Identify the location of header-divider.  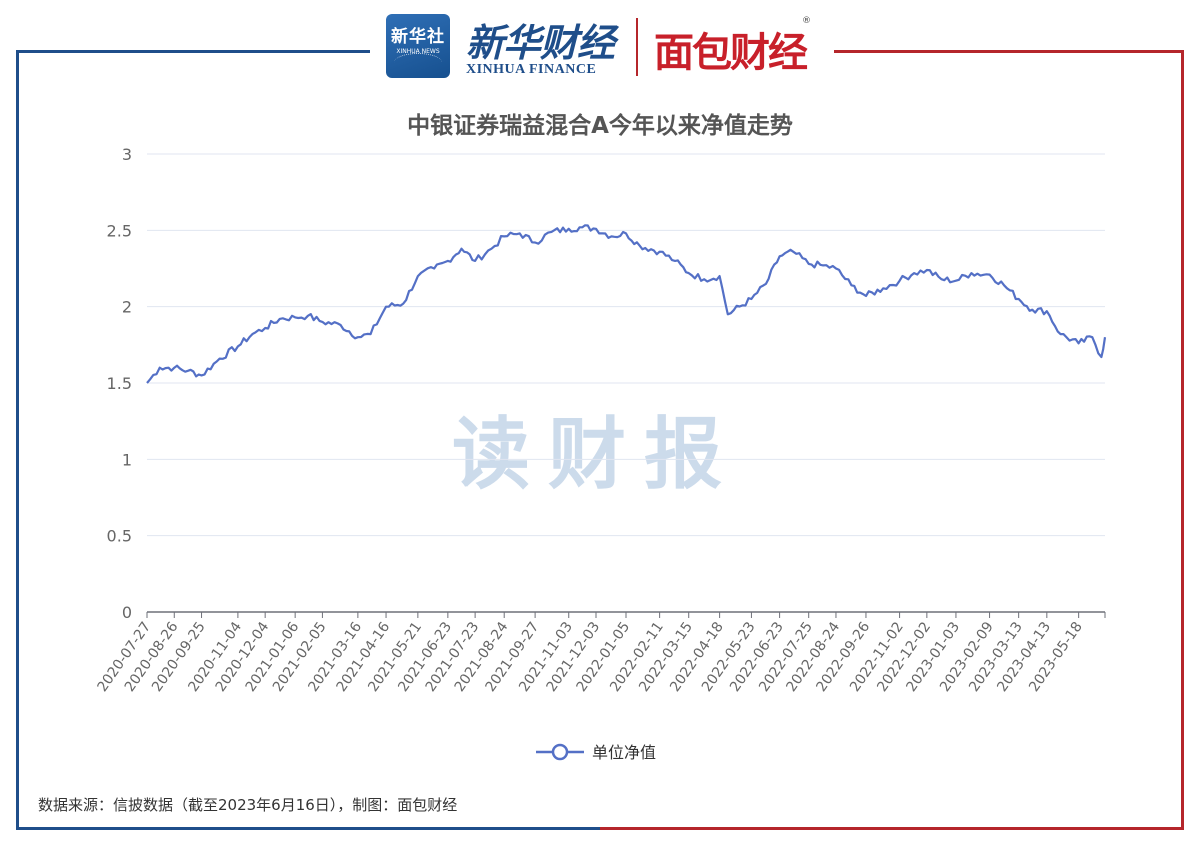
(637, 47).